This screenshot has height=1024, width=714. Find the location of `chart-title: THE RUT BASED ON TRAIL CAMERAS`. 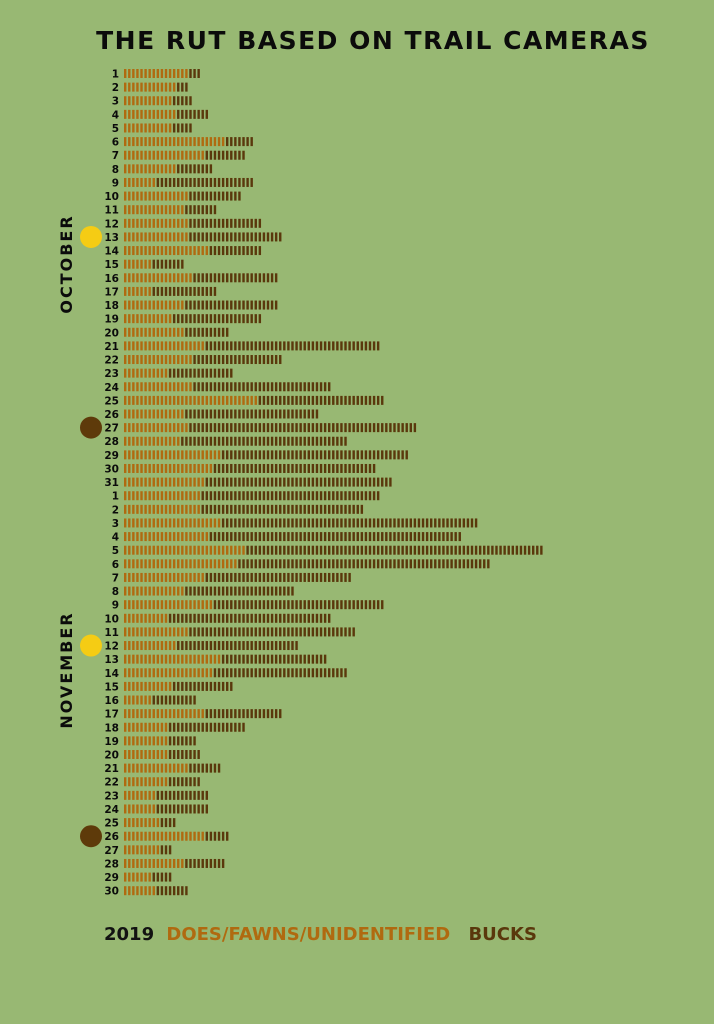

chart-title: THE RUT BASED ON TRAIL CAMERAS is located at coordinates (373, 40).